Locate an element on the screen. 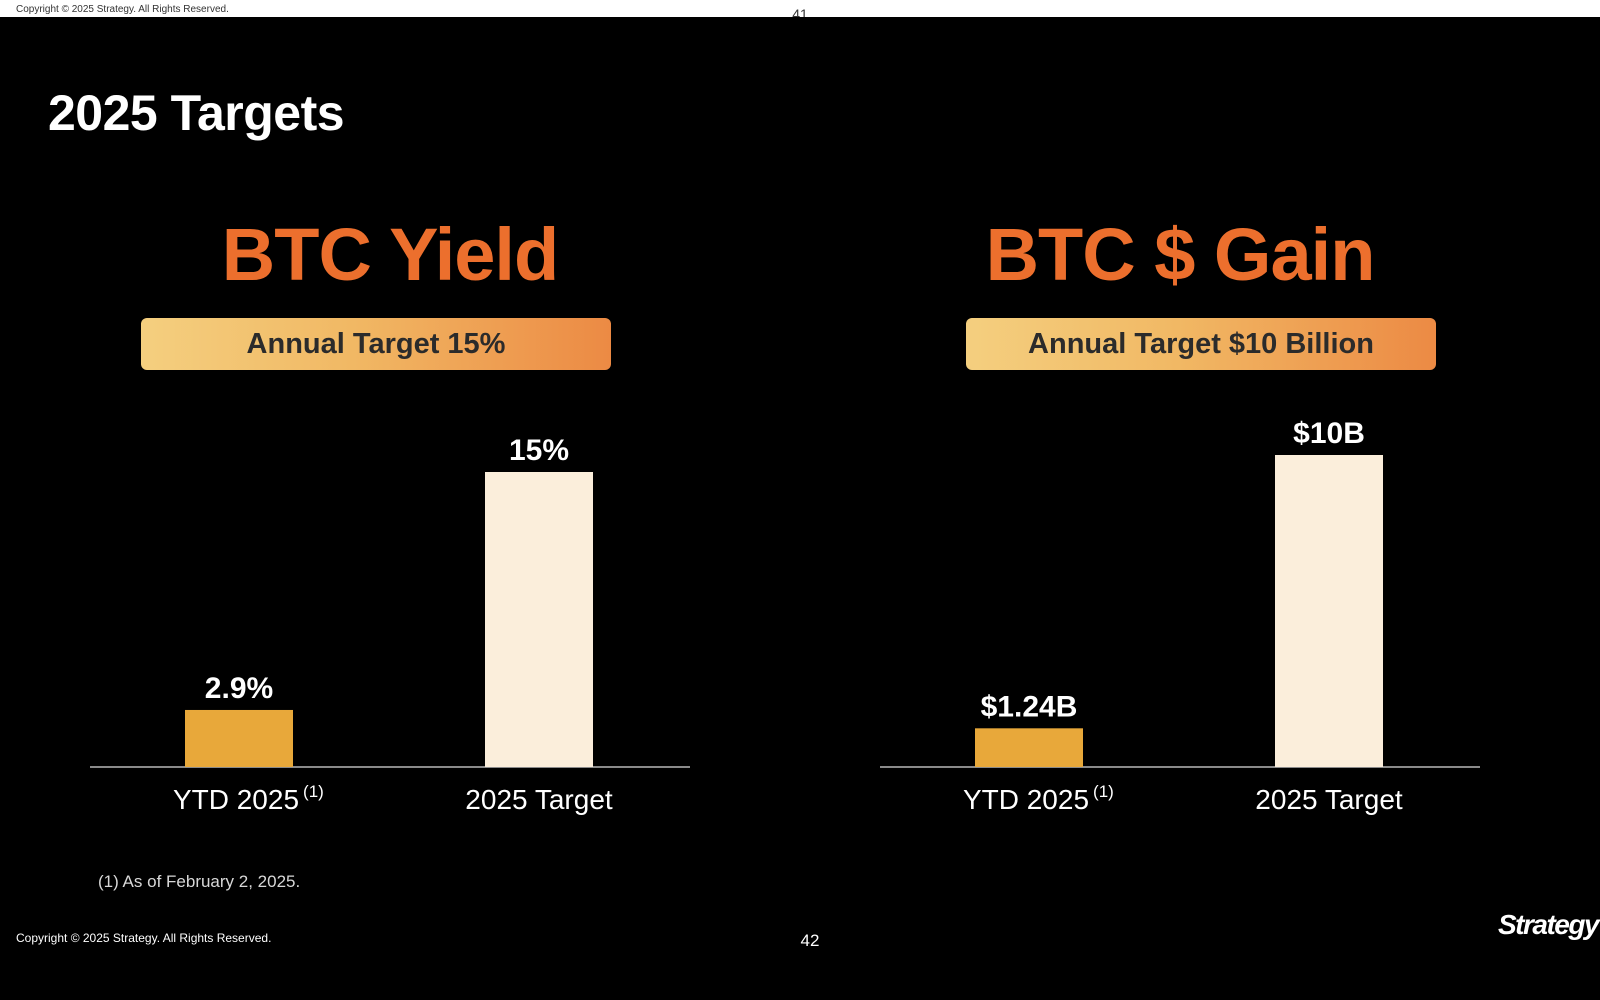 The image size is (1600, 1000). btc-gain-value-label-1: $1.24B is located at coordinates (1029, 706).